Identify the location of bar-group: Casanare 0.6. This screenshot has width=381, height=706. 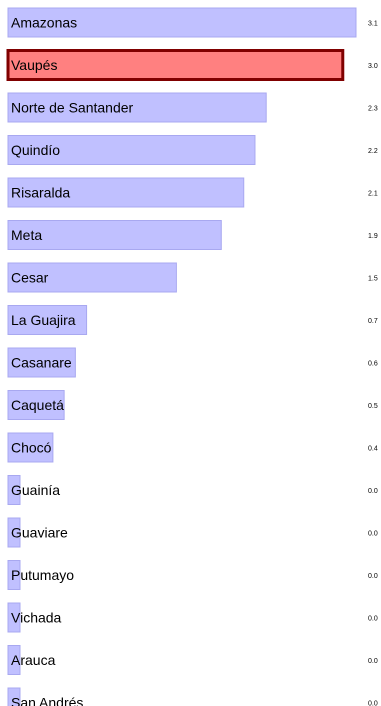
(192, 362).